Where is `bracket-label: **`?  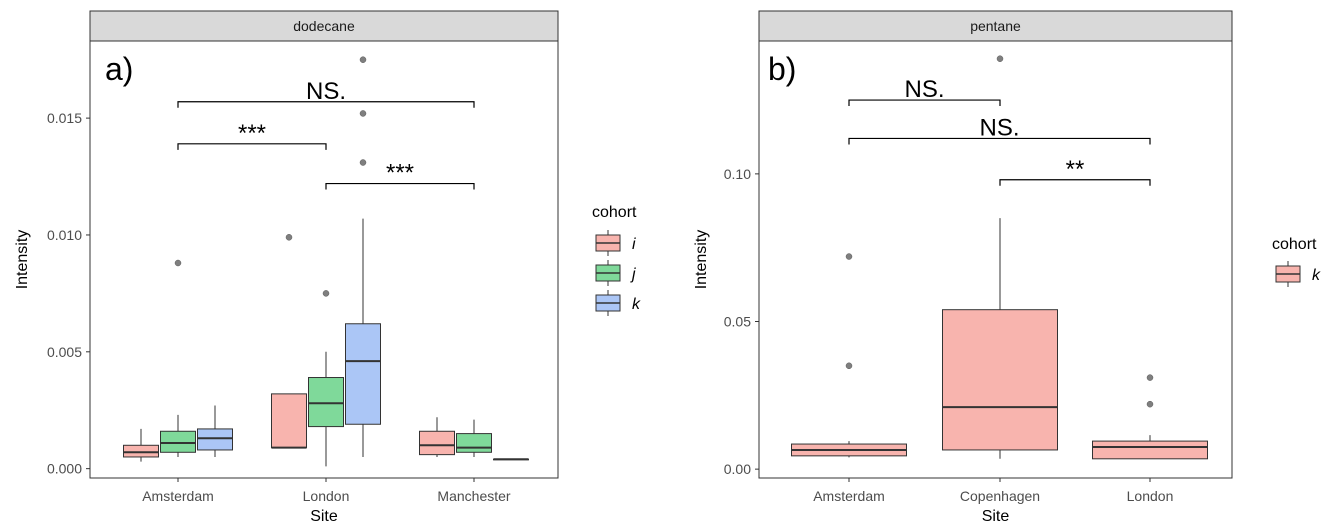
bracket-label: ** is located at coordinates (1075, 169).